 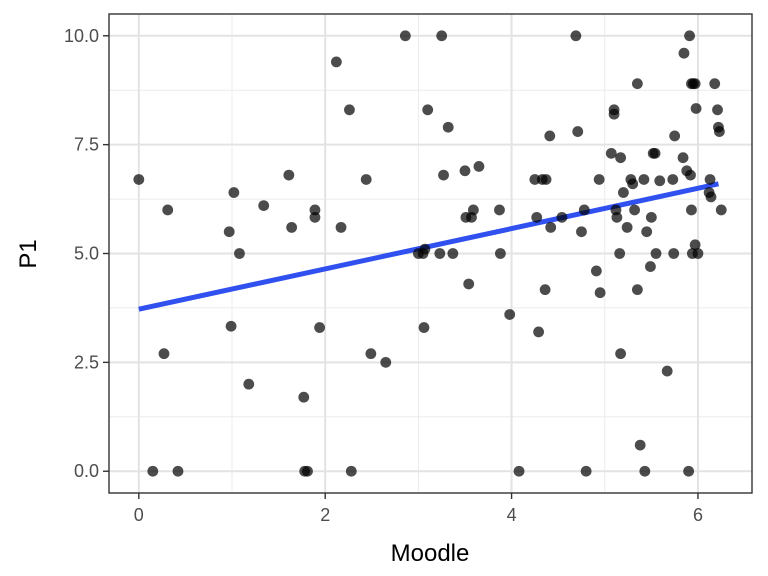 I want to click on y-tick-label: 10.0, so click(x=81, y=36).